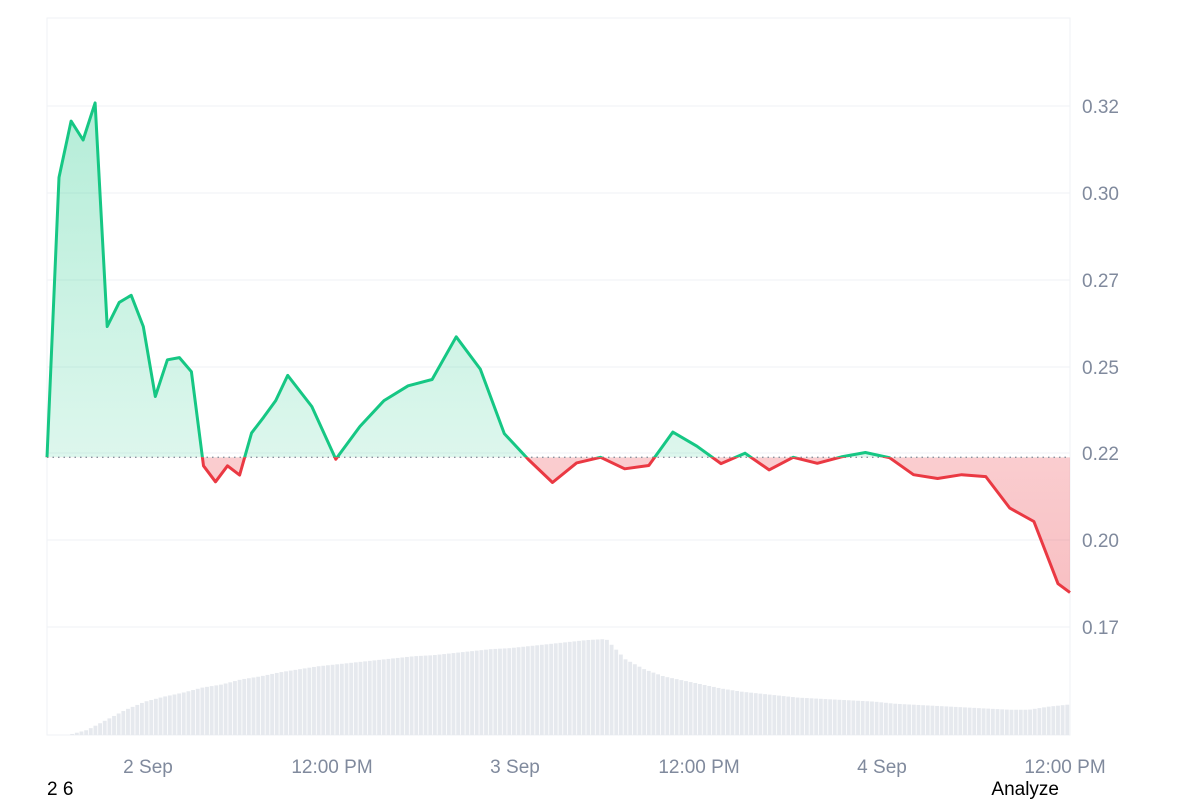  I want to click on y-tick-label: 0.17, so click(1100, 628).